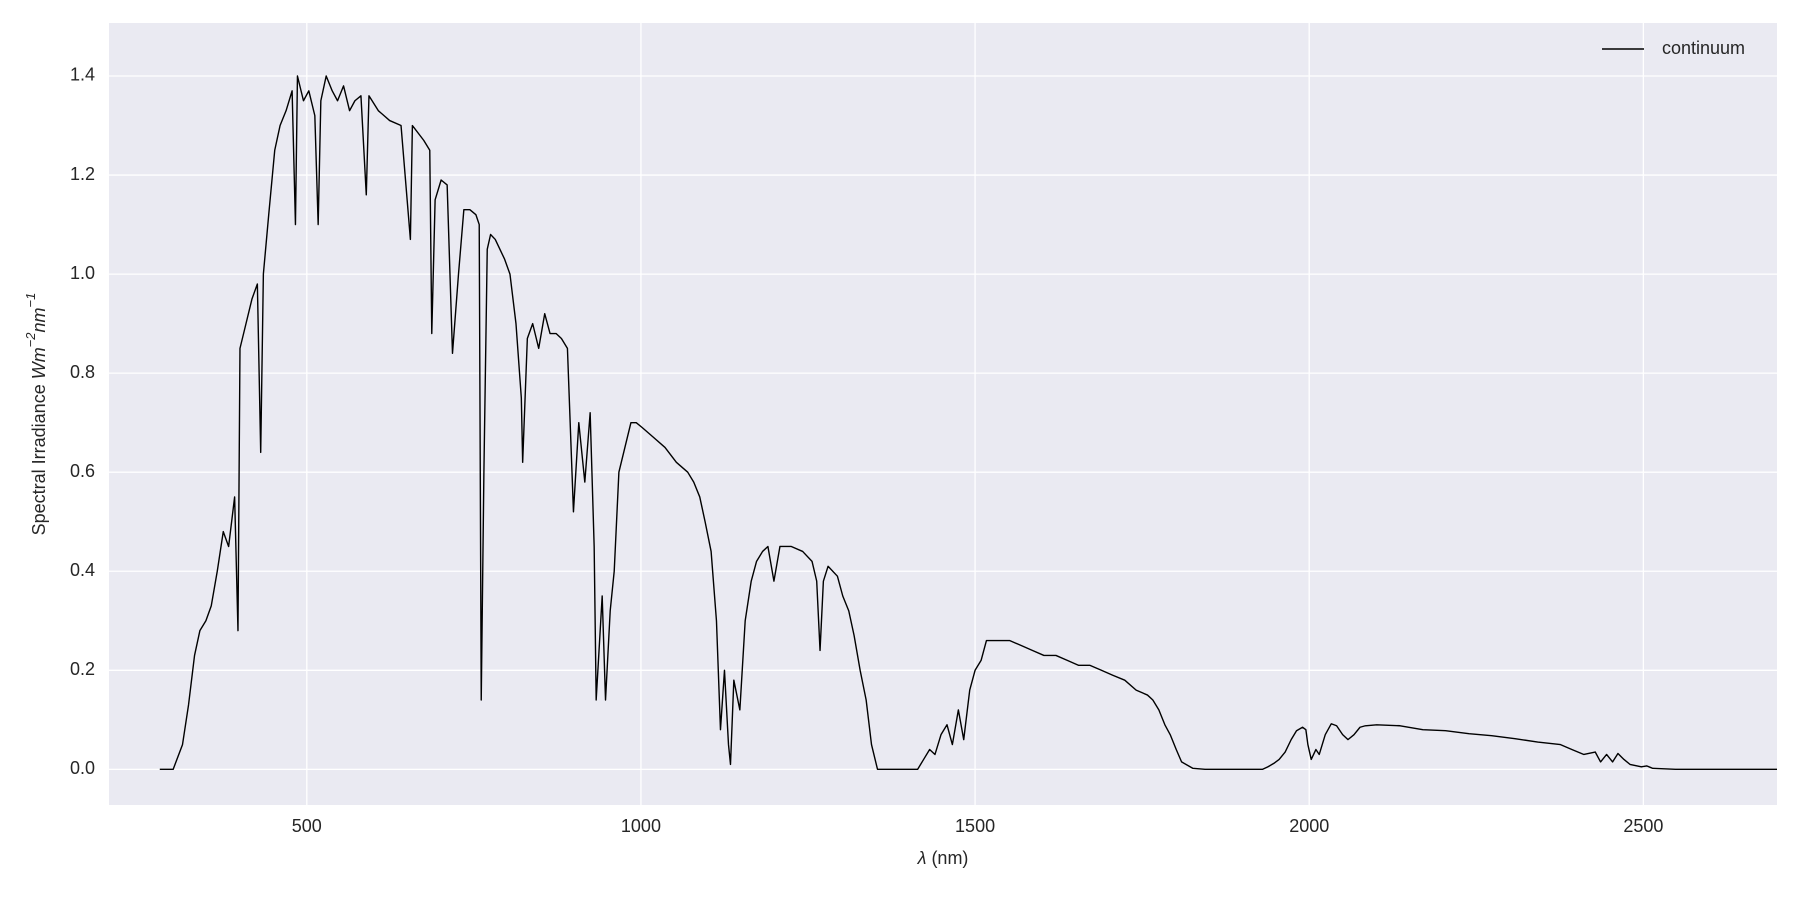  What do you see at coordinates (1309, 826) in the screenshot?
I see `x-tick-label: 2000` at bounding box center [1309, 826].